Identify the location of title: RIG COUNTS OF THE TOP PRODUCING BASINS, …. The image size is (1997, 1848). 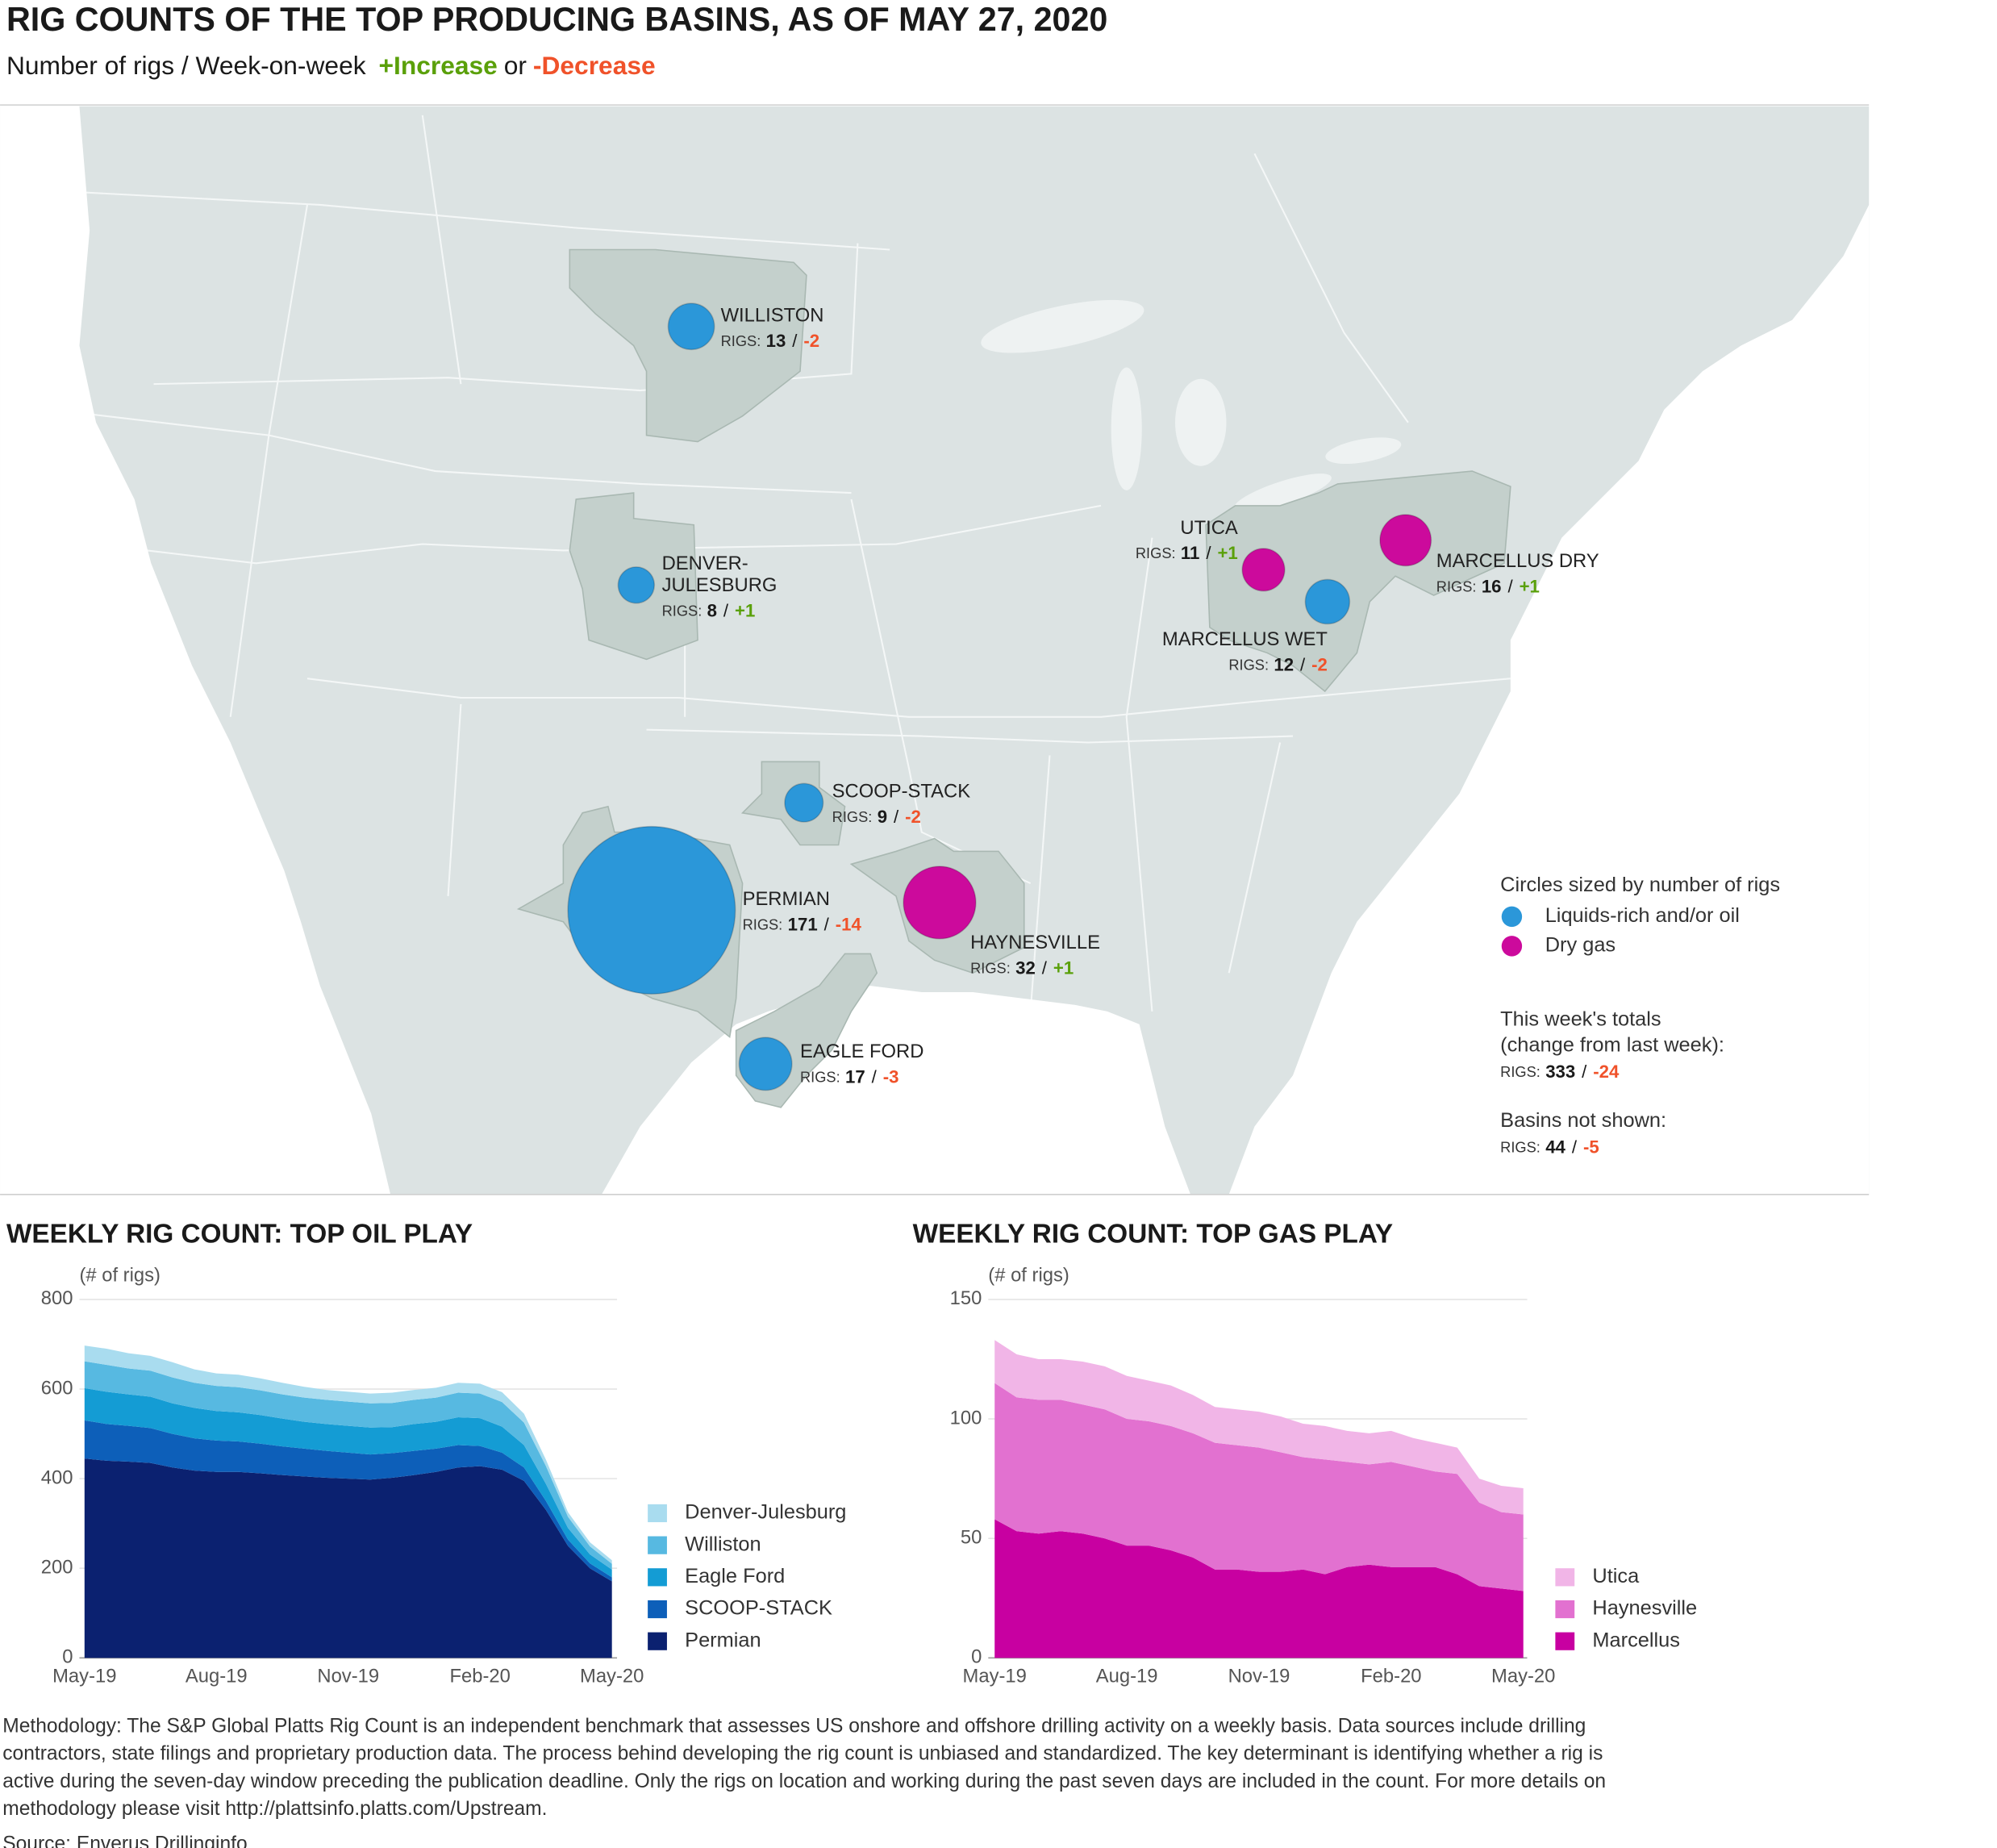
(556, 19).